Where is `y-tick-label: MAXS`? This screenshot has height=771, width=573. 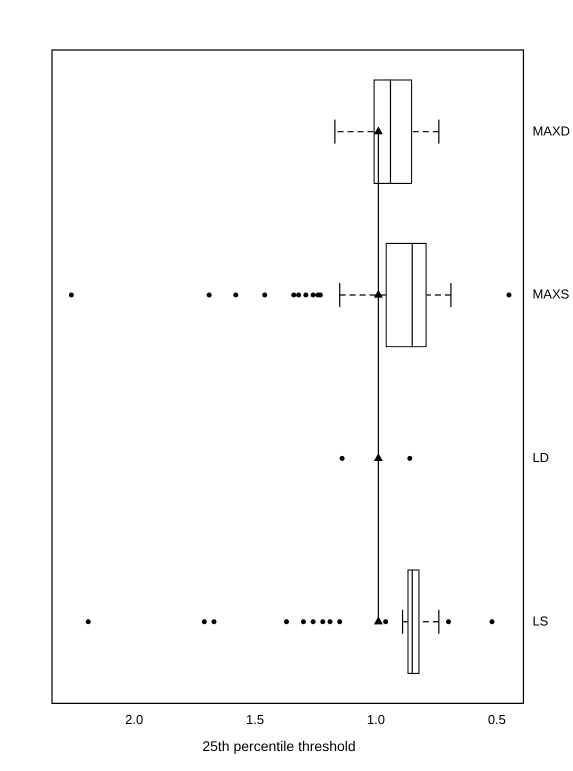 y-tick-label: MAXS is located at coordinates (551, 294).